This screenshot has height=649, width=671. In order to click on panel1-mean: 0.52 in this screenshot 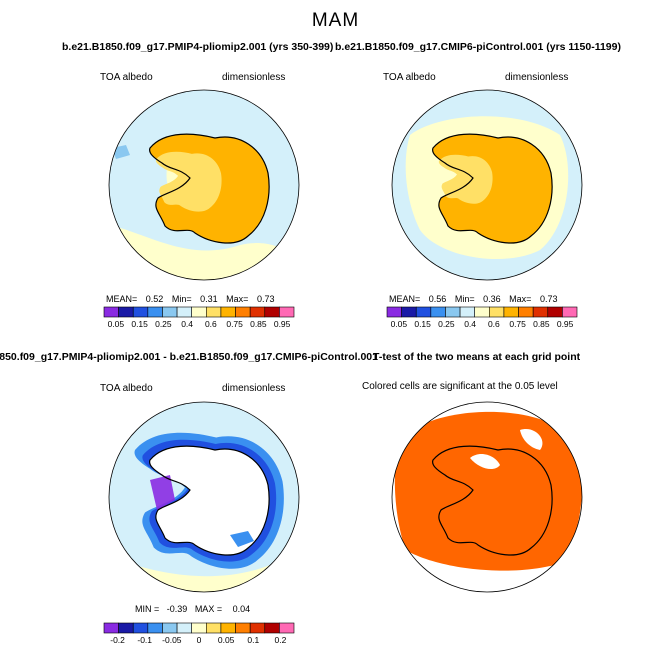, I will do `click(154, 299)`.